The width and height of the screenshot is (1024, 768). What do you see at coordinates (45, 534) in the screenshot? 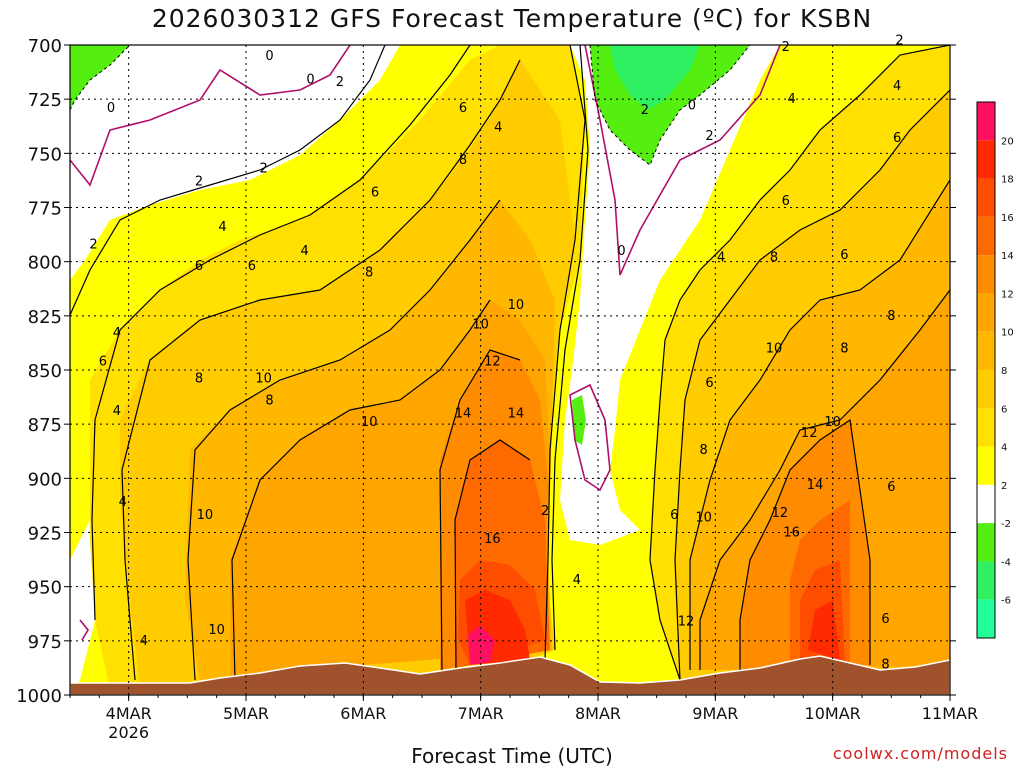
I see `y-tick-label: 925` at bounding box center [45, 534].